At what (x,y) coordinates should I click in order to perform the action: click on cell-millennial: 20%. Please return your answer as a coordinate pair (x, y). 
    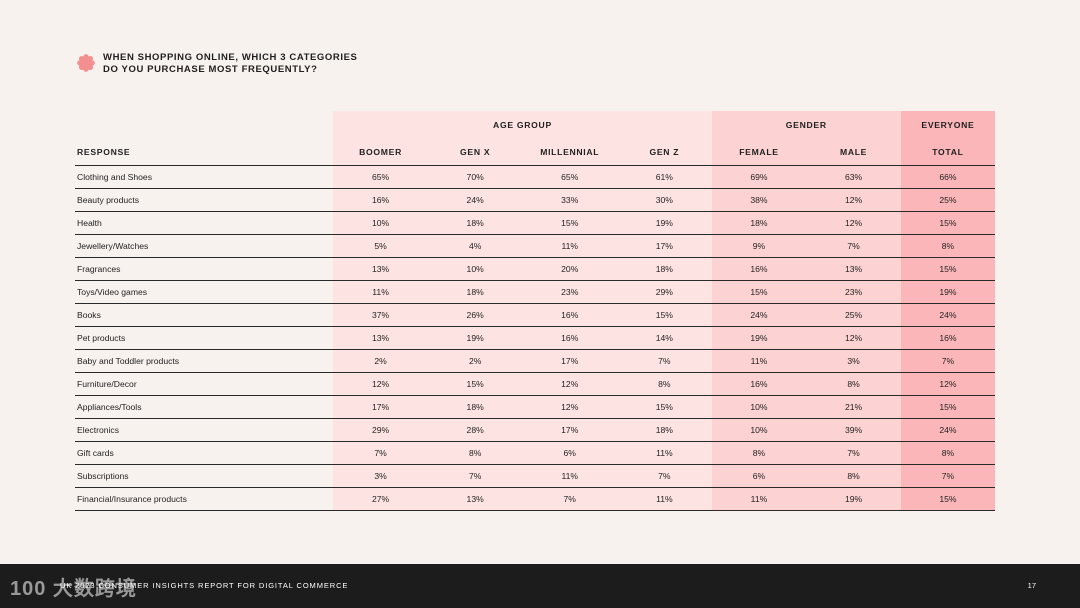
    Looking at the image, I should click on (570, 268).